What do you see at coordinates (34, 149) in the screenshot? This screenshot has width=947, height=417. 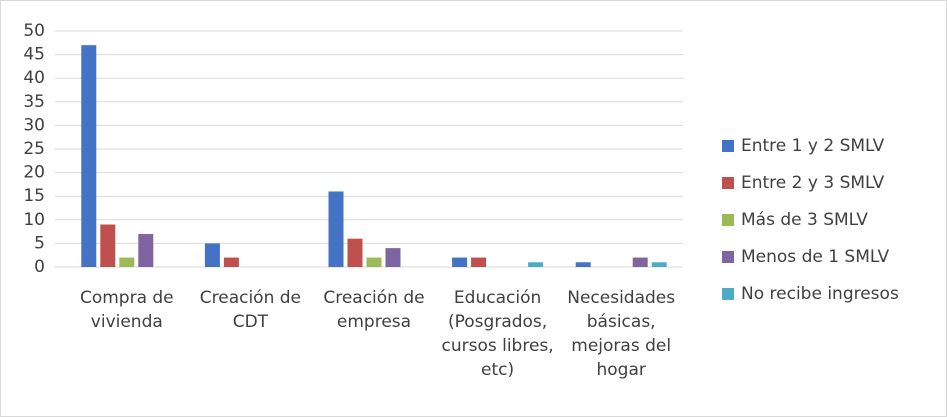 I see `y-tick-label: 25` at bounding box center [34, 149].